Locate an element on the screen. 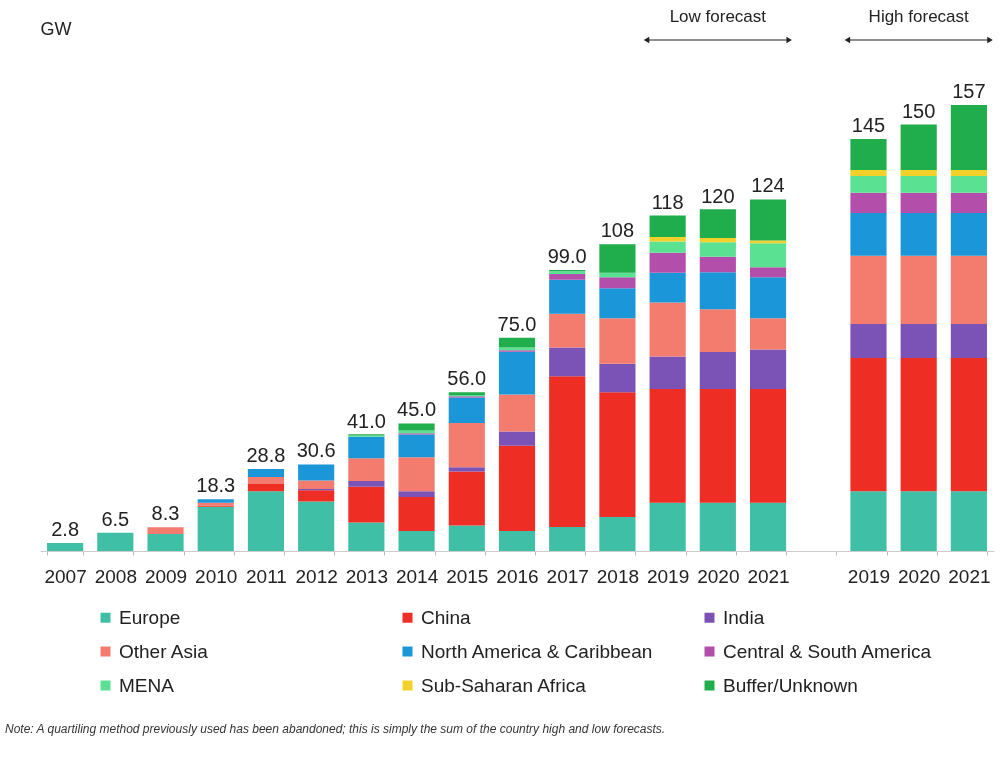 This screenshot has height=760, width=1004. annotation: 8.3 is located at coordinates (165, 513).